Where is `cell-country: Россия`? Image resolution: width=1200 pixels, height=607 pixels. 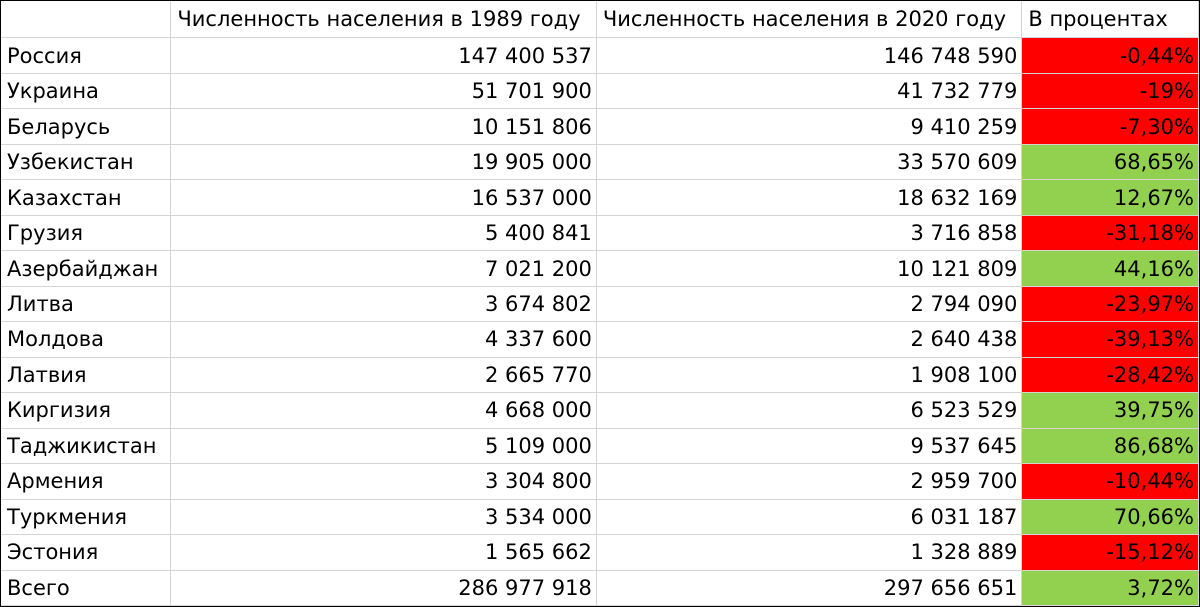 cell-country: Россия is located at coordinates (86, 55).